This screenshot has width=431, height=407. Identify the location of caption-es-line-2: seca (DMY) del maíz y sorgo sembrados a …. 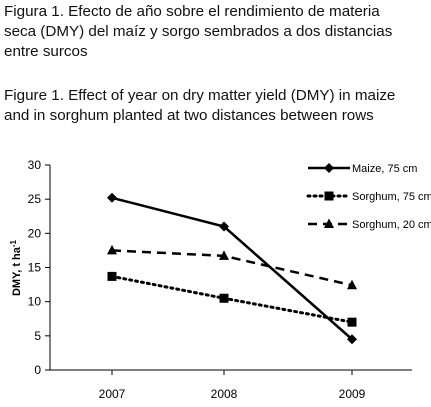
(198, 31).